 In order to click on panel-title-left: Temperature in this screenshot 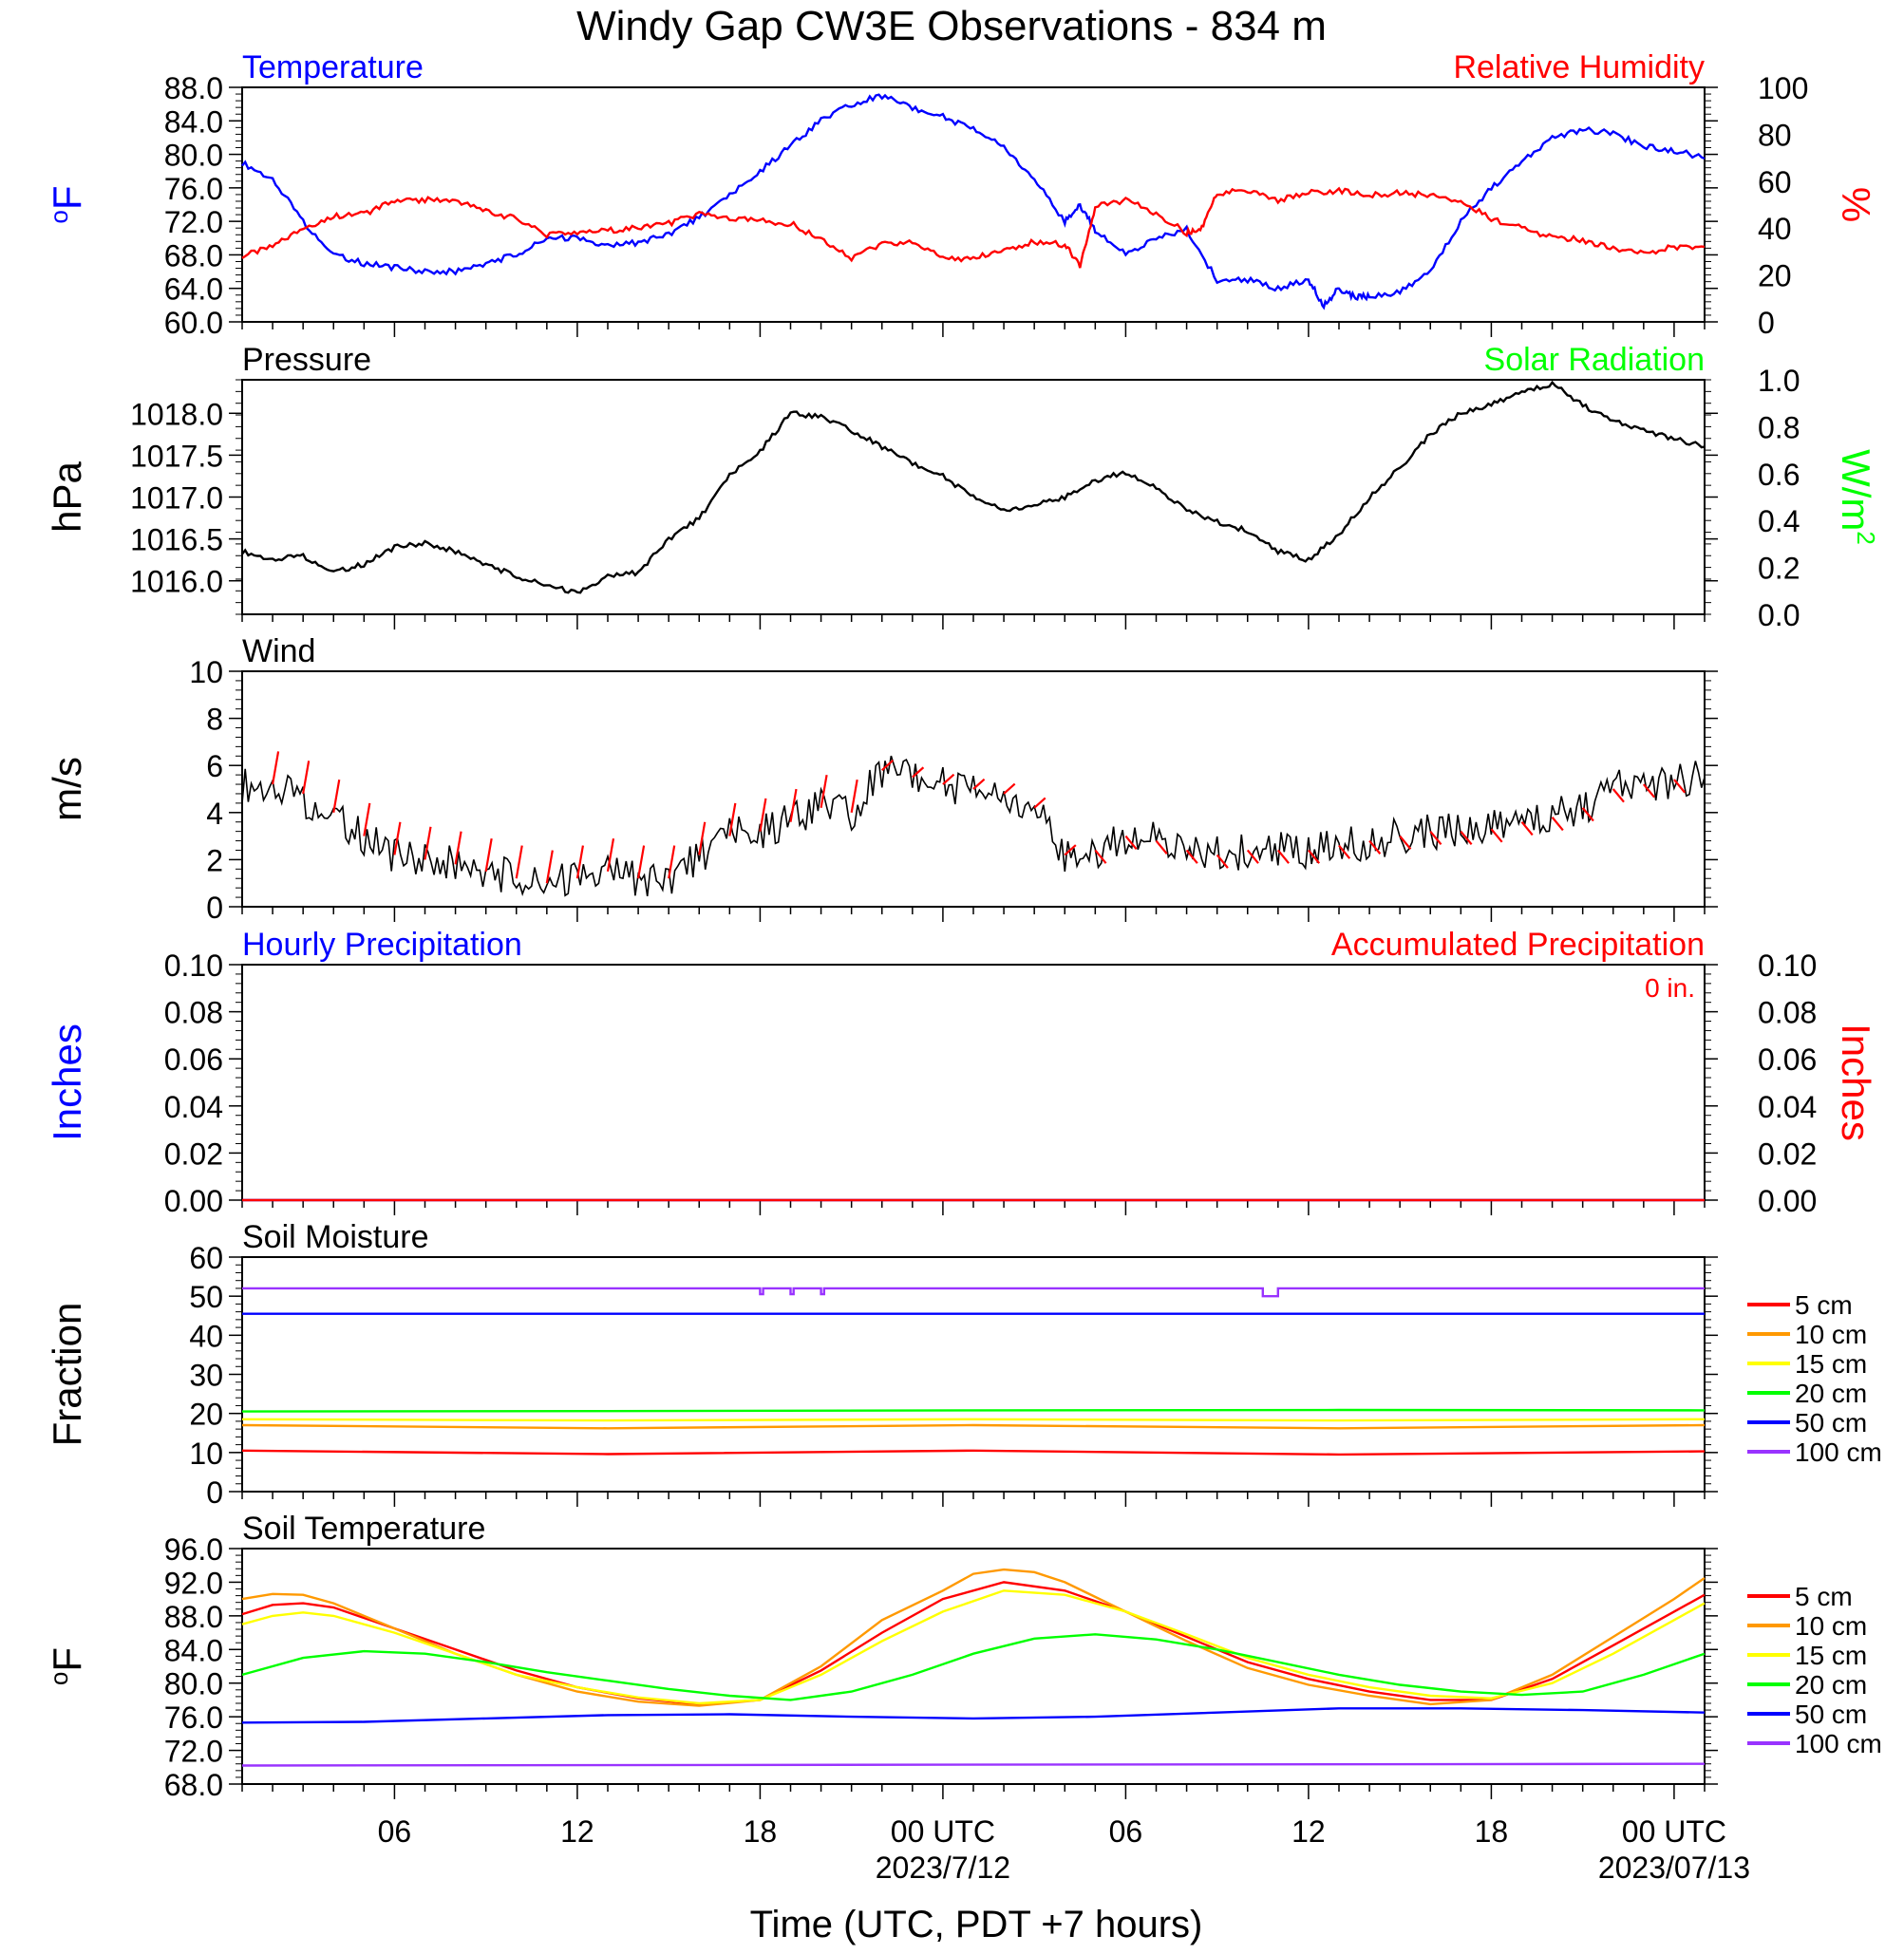, I will do `click(333, 67)`.